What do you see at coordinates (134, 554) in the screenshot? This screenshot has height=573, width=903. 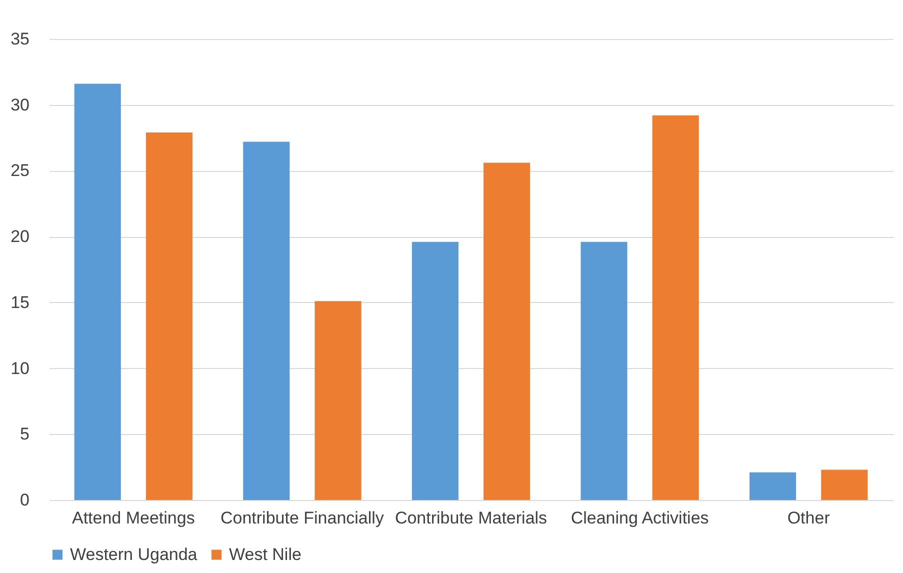 I see `legend-label: Western Uganda` at bounding box center [134, 554].